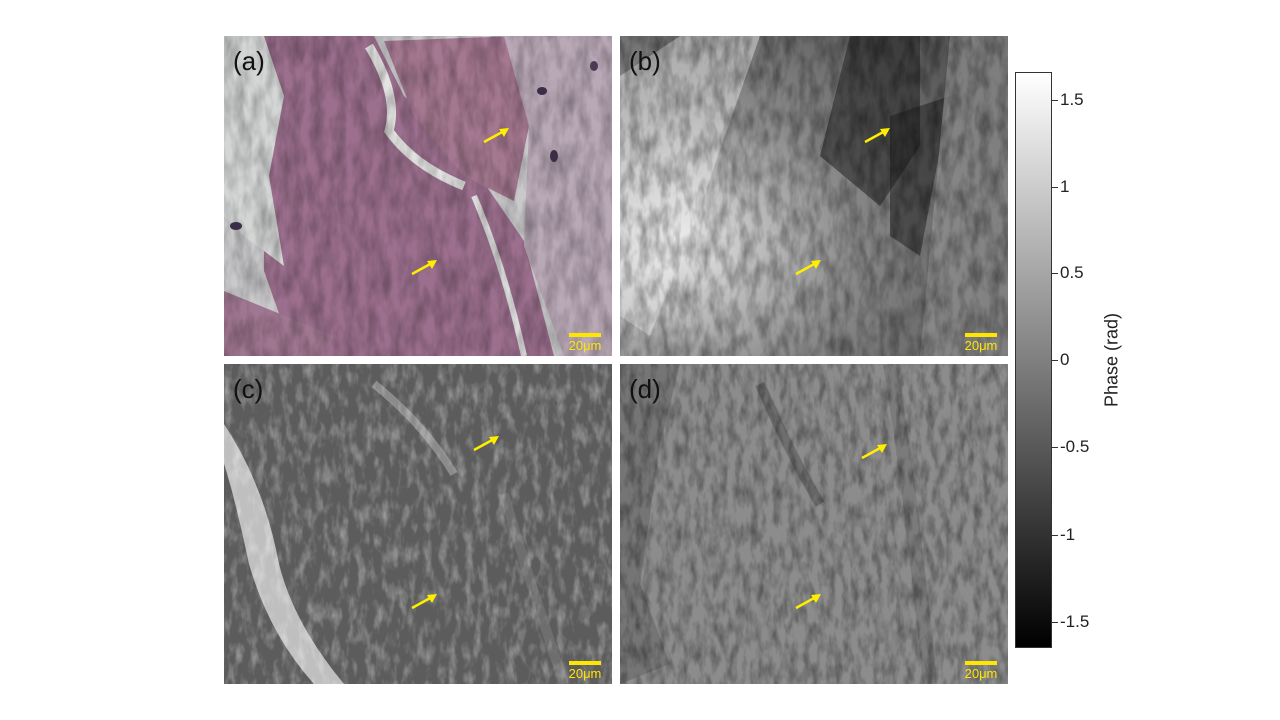 The height and width of the screenshot is (720, 1280). What do you see at coordinates (1075, 446) in the screenshot?
I see `colorbar-tick-label: -0.5` at bounding box center [1075, 446].